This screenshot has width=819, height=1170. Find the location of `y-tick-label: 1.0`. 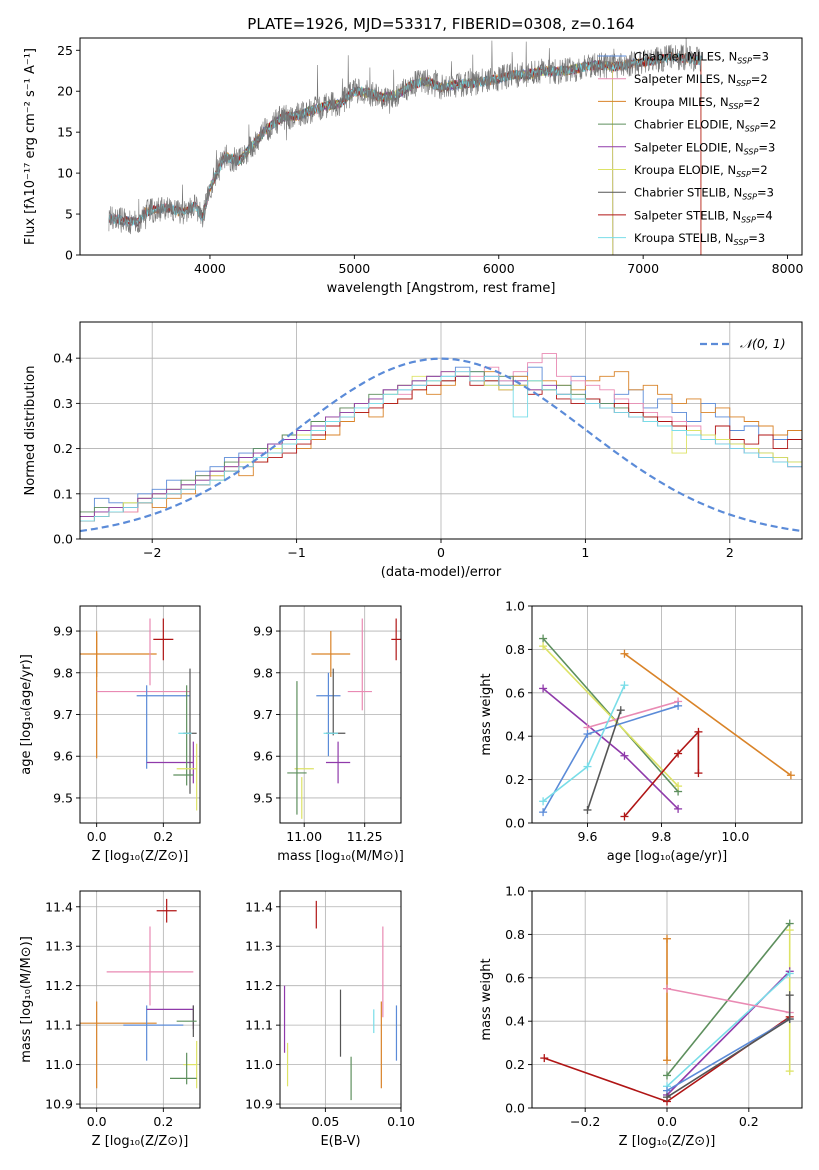

y-tick-label: 1.0 is located at coordinates (515, 891).